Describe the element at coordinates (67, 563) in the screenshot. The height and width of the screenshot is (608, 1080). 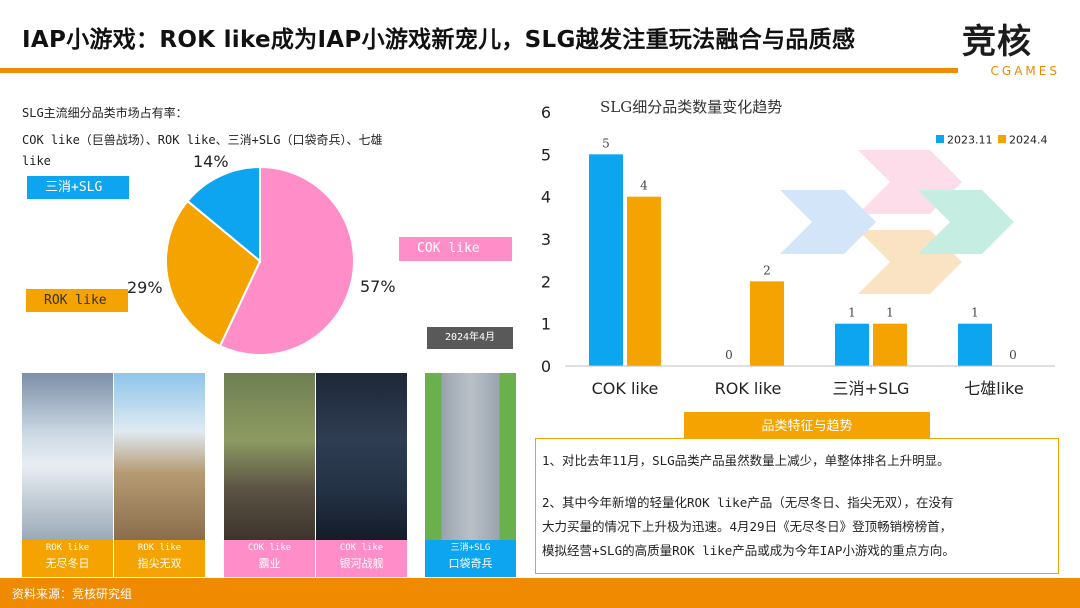
I see `game-name: 无尽冬日` at that location.